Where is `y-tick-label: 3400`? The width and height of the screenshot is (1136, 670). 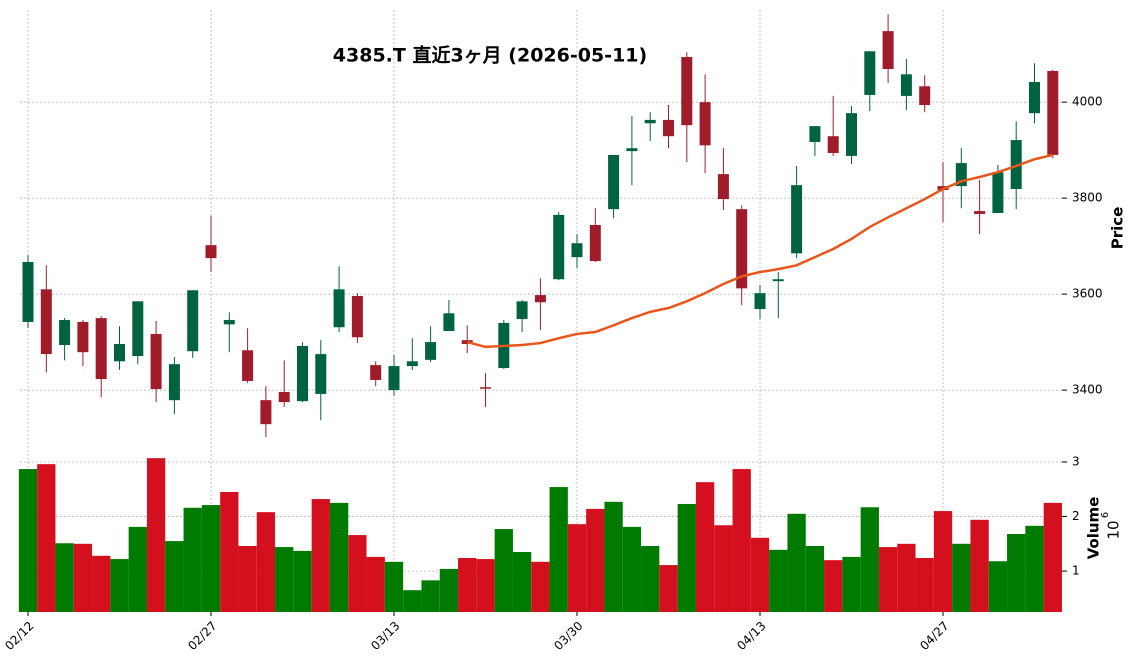 y-tick-label: 3400 is located at coordinates (1087, 390).